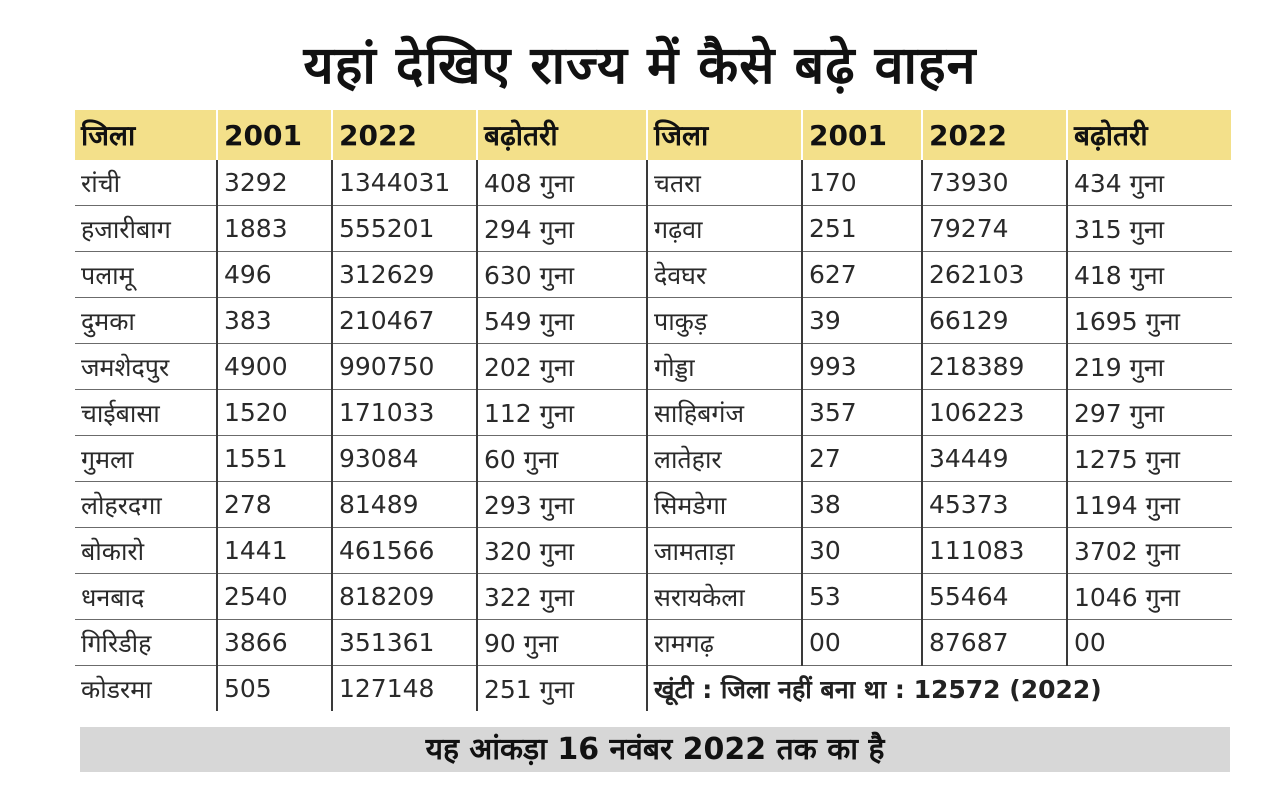  I want to click on value-2001-cell: 993, so click(861, 366).